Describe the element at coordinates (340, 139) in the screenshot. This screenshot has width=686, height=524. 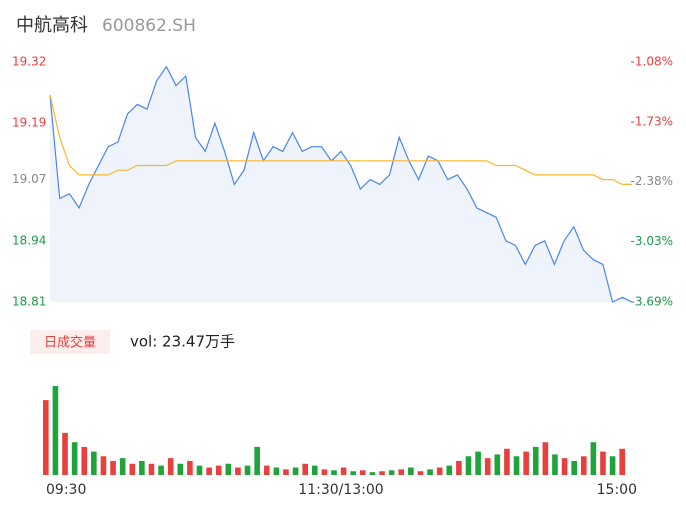
I see `average-line` at that location.